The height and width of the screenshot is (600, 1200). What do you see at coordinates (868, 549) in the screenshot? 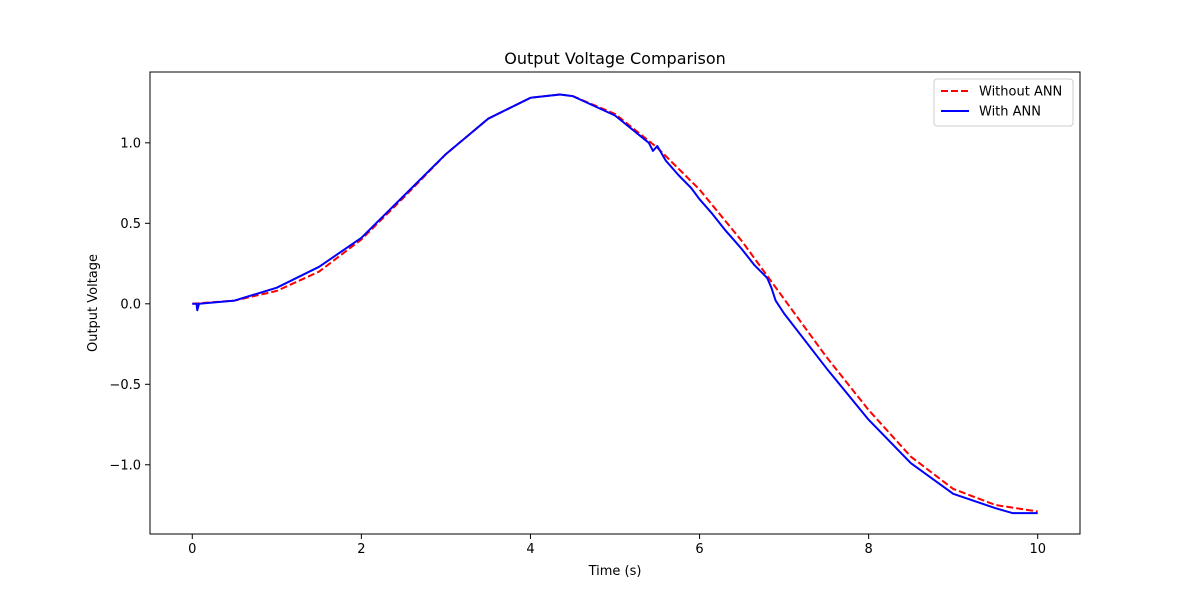
I see `x-tick-label: 8` at bounding box center [868, 549].